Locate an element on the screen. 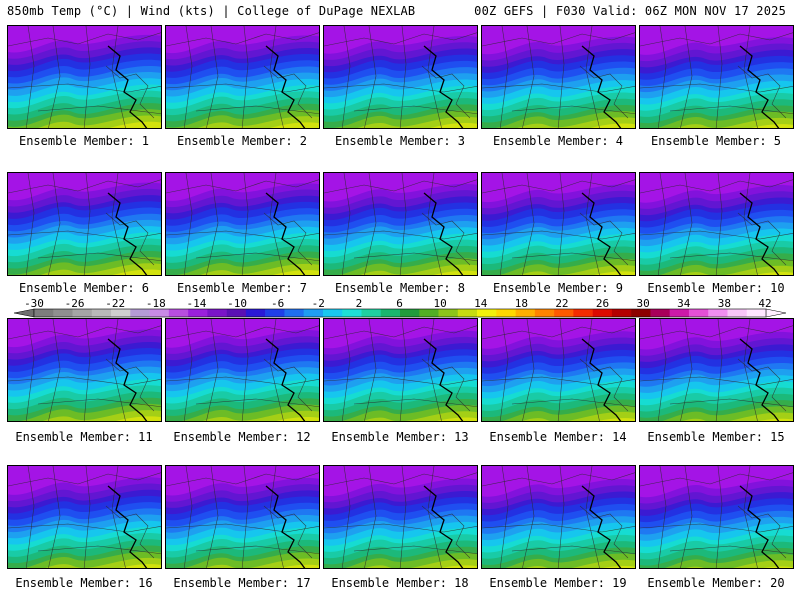 This screenshot has width=800, height=600. ensemble-member-label: Ensemble Member: 6 is located at coordinates (84, 288).